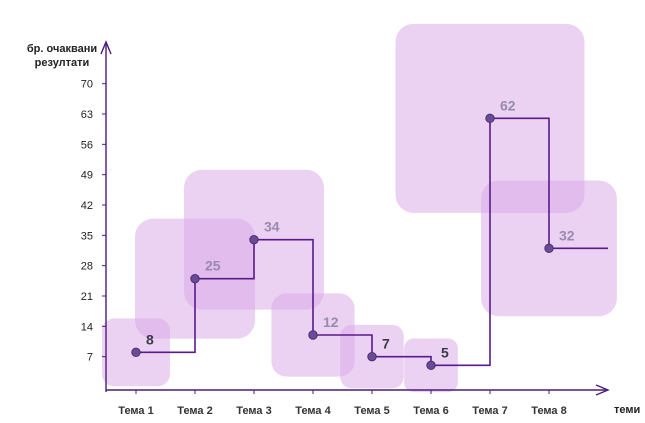 The width and height of the screenshot is (645, 423). Describe the element at coordinates (445, 352) in the screenshot. I see `data-label: 5` at that location.